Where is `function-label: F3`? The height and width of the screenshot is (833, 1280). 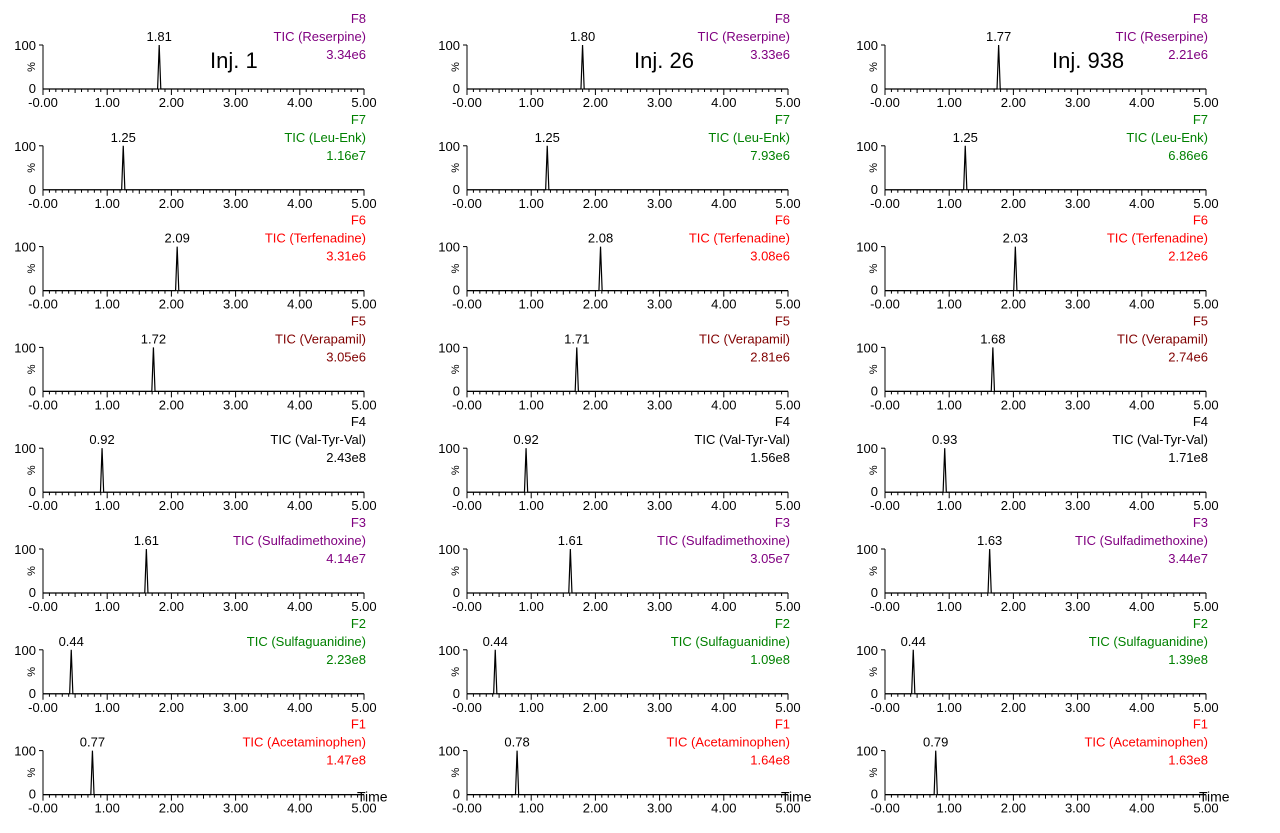
function-label: F3 is located at coordinates (358, 522).